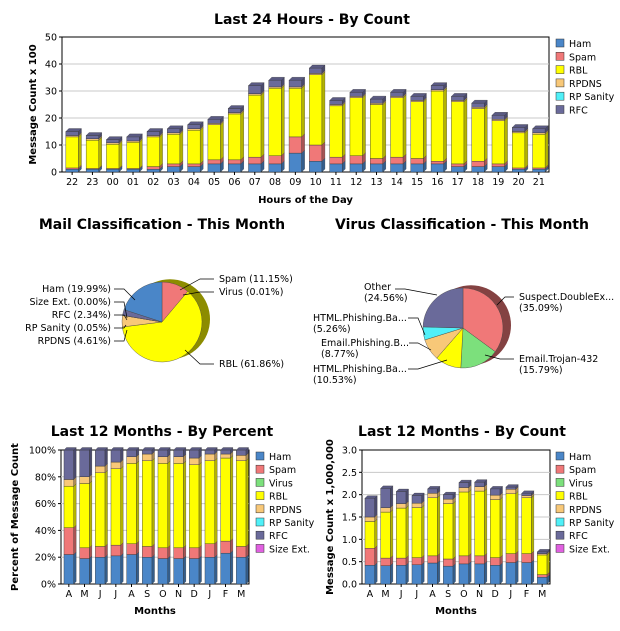  What do you see at coordinates (45, 477) in the screenshot?
I see `y-tick-label: 80%` at bounding box center [45, 477].